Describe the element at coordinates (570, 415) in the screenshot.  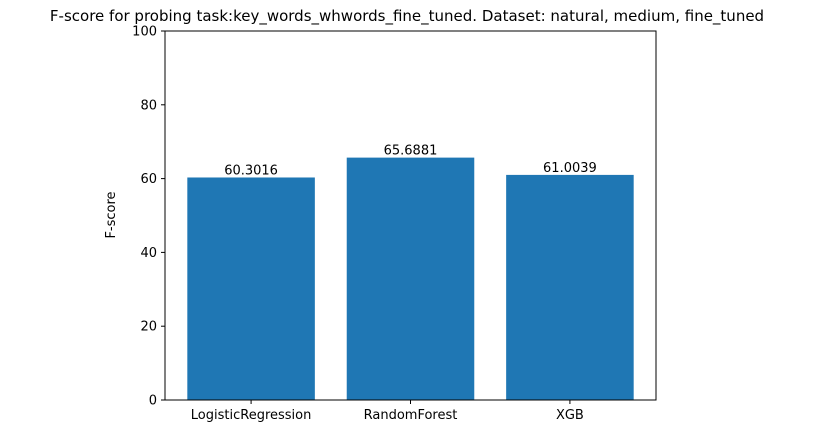
I see `x-tick-label: XGB` at that location.